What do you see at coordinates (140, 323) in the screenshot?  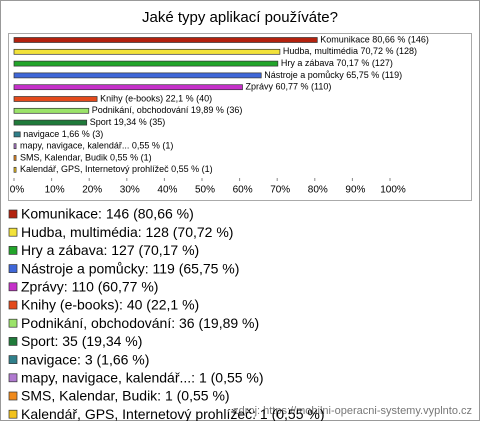 I see `legend-label: Podnikání, obchodování: 36 (19,89 %)` at bounding box center [140, 323].